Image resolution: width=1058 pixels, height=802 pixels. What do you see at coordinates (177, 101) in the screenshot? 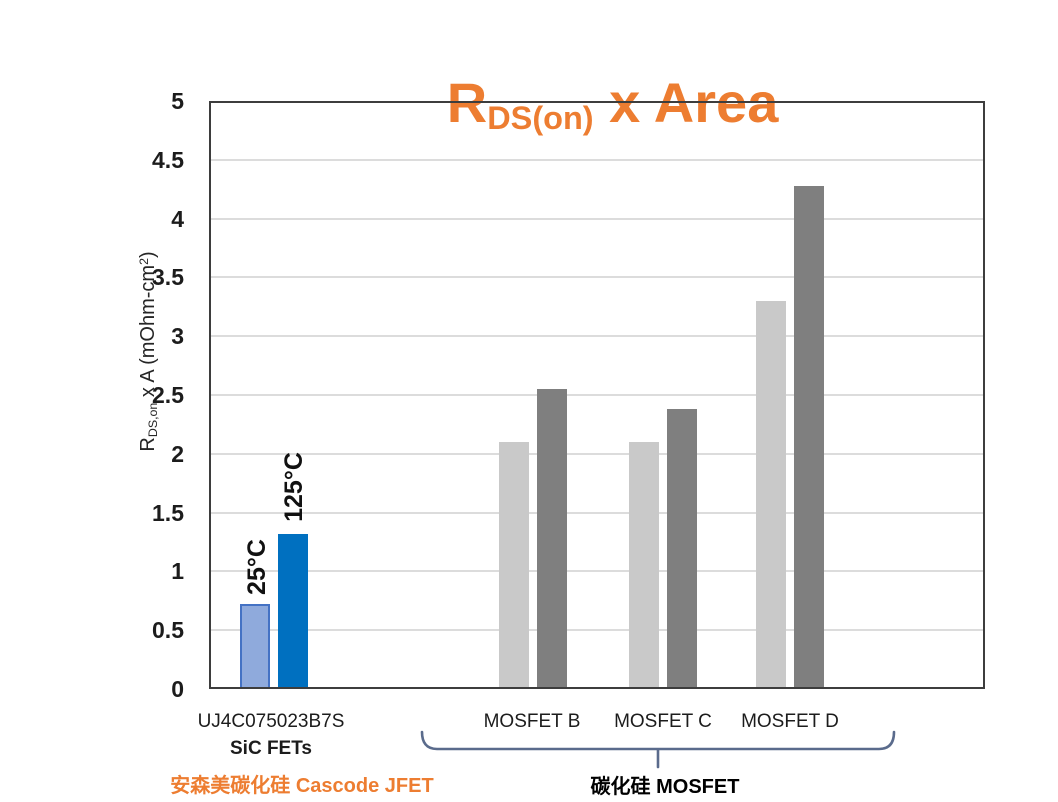
I see `y-tick-label: 5` at bounding box center [177, 101].